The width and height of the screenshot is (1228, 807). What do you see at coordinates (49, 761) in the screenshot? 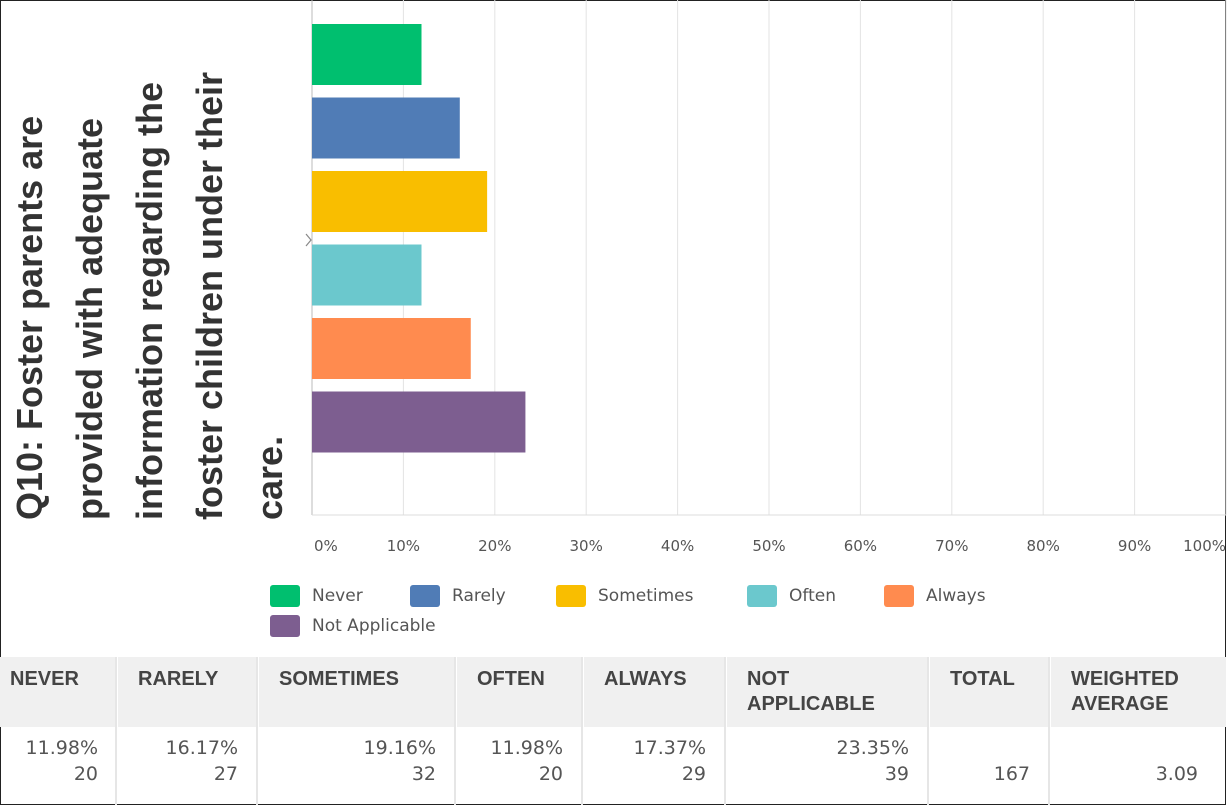
I see `cell-never: 11.98% 20` at bounding box center [49, 761].